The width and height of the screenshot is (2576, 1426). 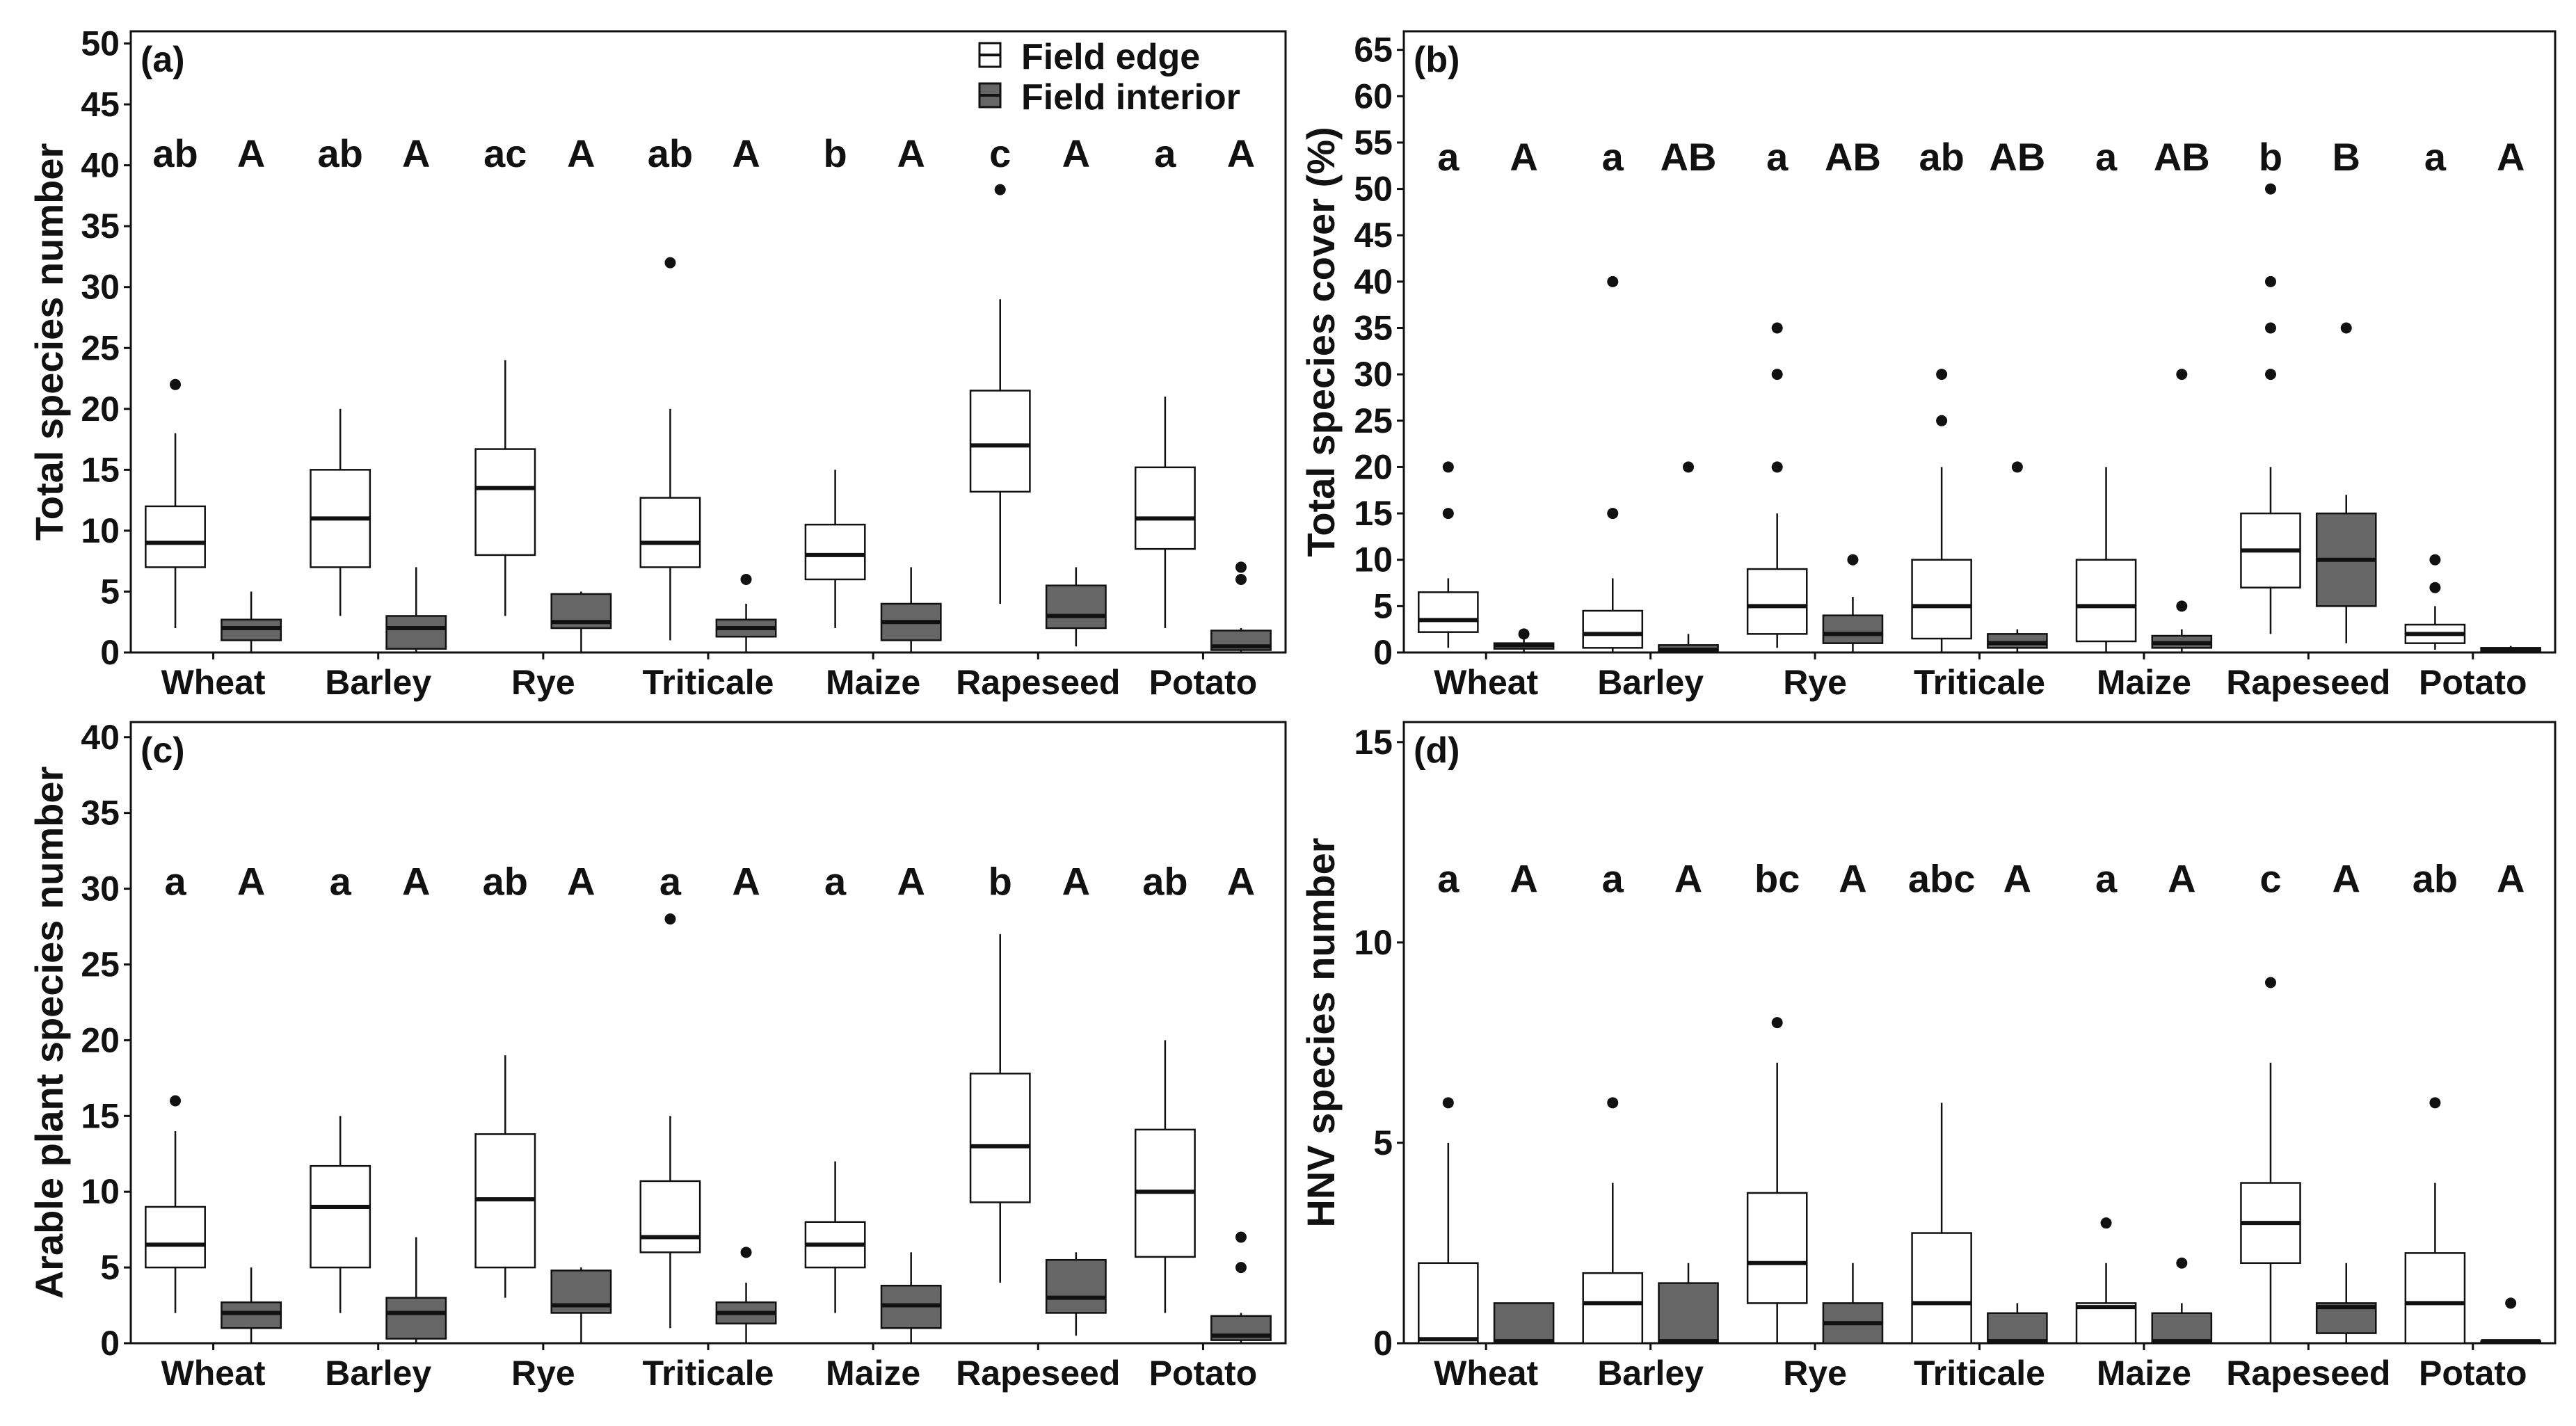 What do you see at coordinates (670, 1121) in the screenshot?
I see `edge-box-triticale` at bounding box center [670, 1121].